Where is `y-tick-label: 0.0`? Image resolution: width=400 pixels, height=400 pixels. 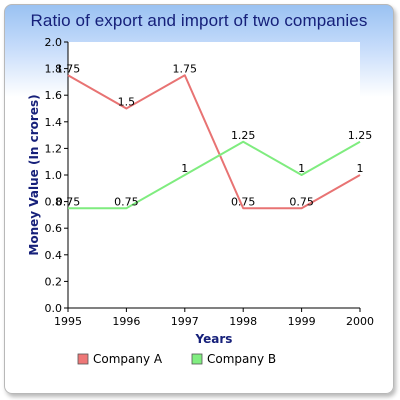 y-tick-label: 0.0 is located at coordinates (54, 308).